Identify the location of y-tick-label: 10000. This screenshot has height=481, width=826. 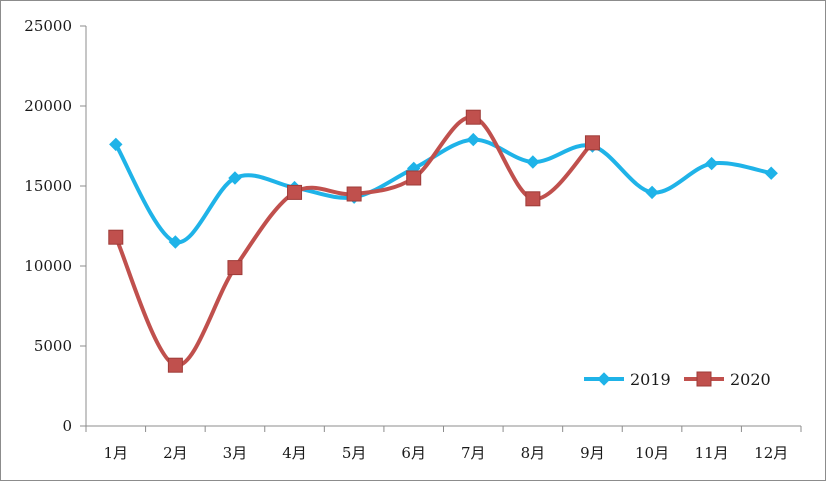
(48, 266).